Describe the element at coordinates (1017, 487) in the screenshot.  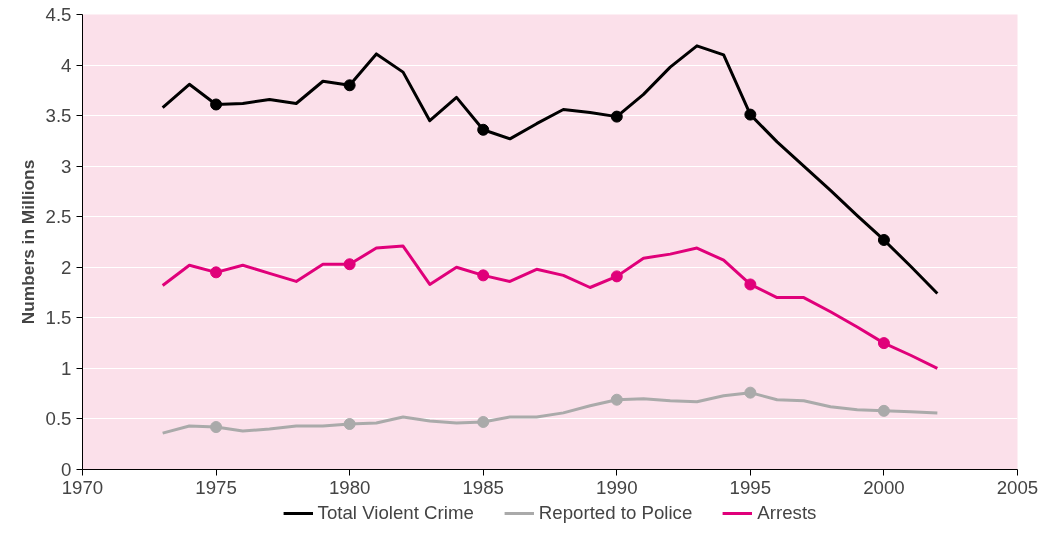
I see `x-tick-label: 2005` at that location.